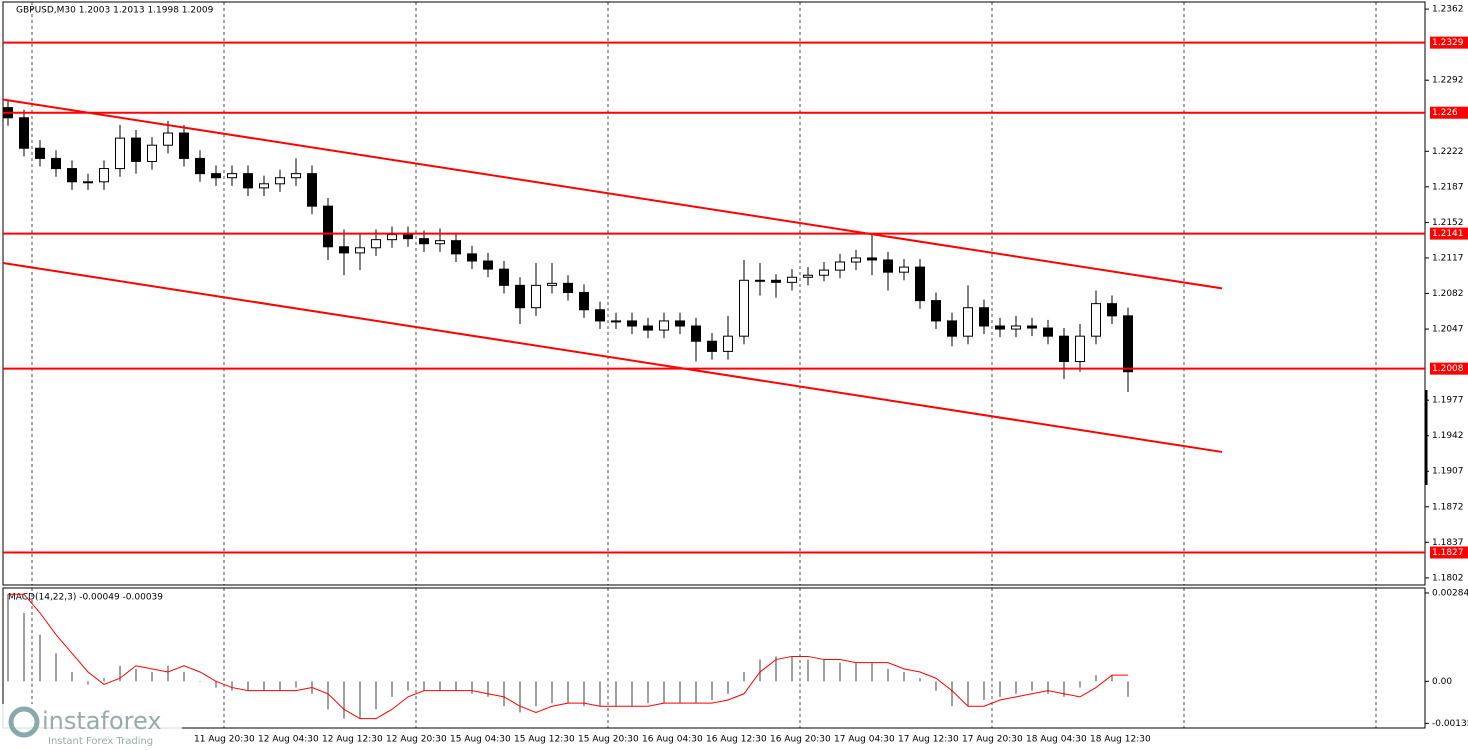  What do you see at coordinates (1448, 187) in the screenshot?
I see `y-tick-label: 1.2187` at bounding box center [1448, 187].